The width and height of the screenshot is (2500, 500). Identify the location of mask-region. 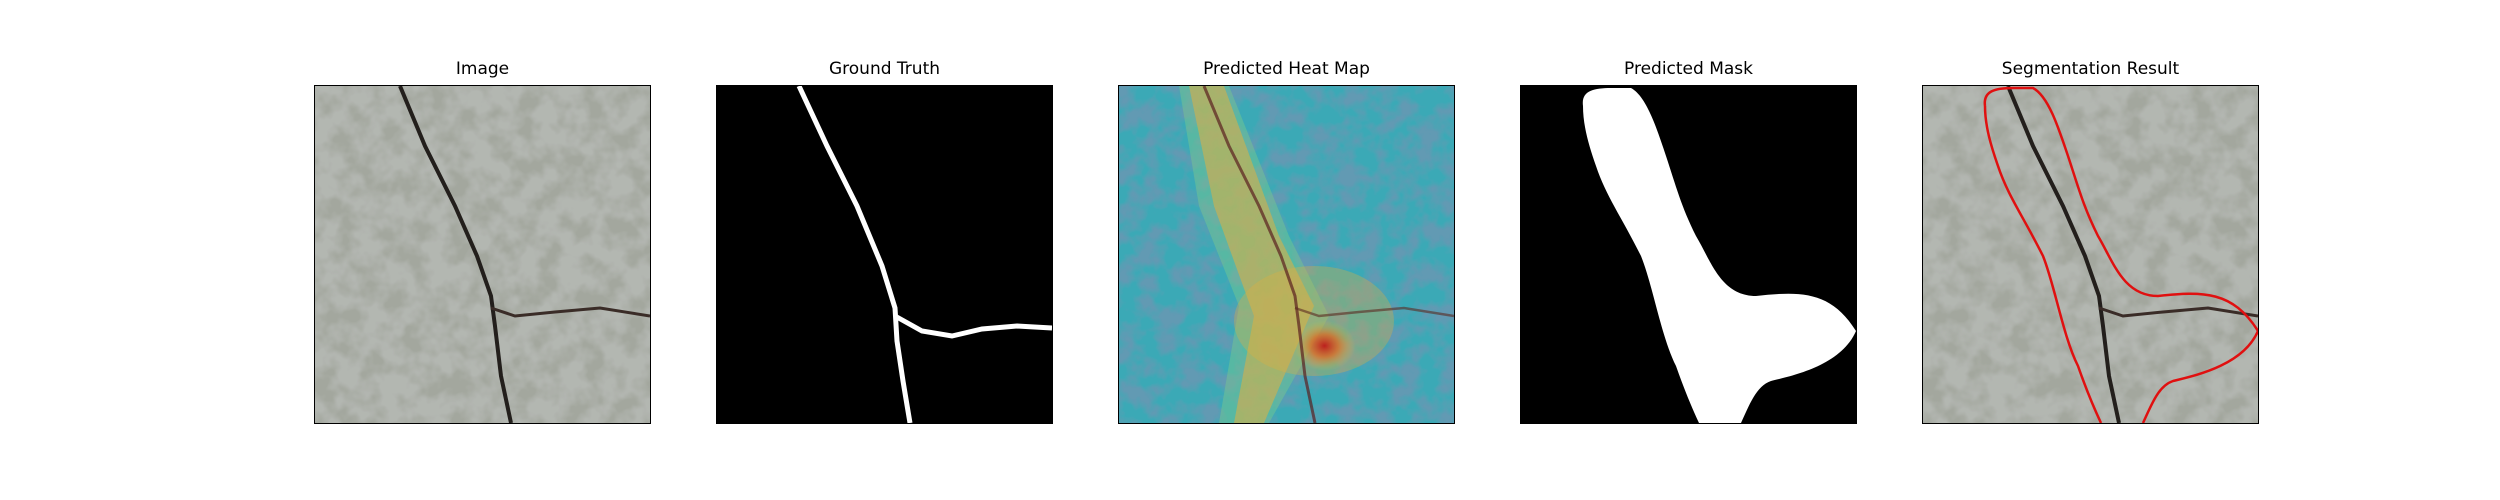
(1719, 255).